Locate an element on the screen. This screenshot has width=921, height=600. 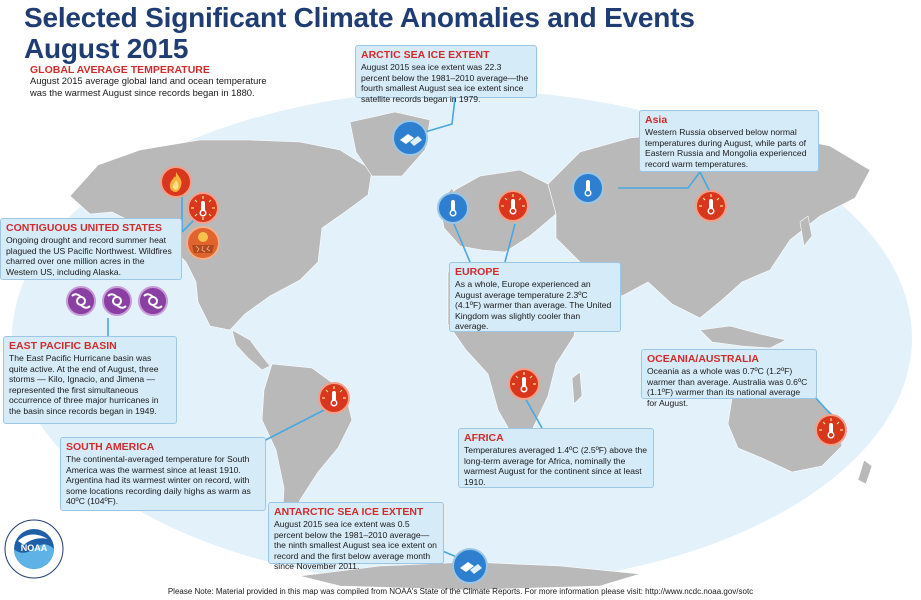
antarctic-sea-ice-heading: ANTARCTIC SEA ICE EXTENT is located at coordinates (349, 512).